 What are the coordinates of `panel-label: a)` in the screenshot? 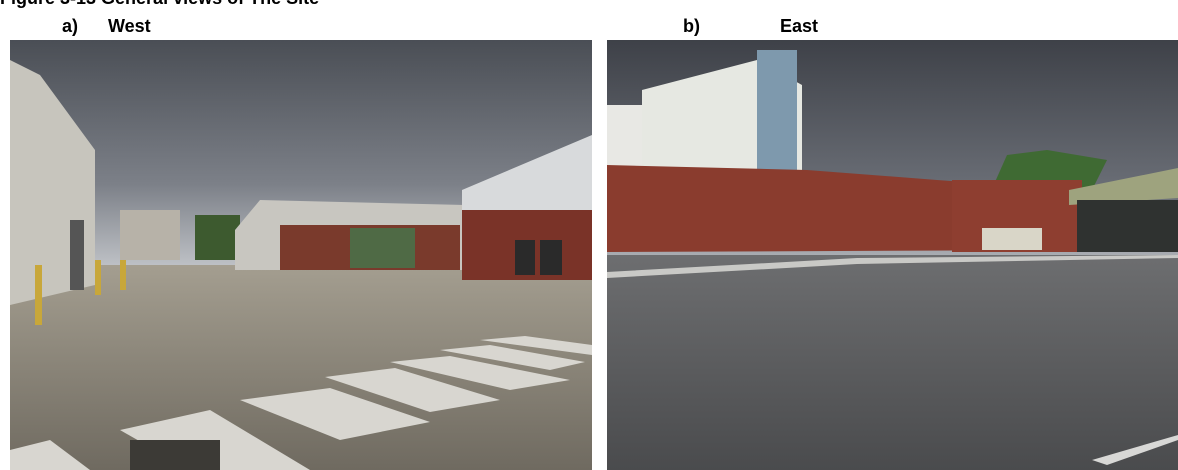 It's located at (70, 26).